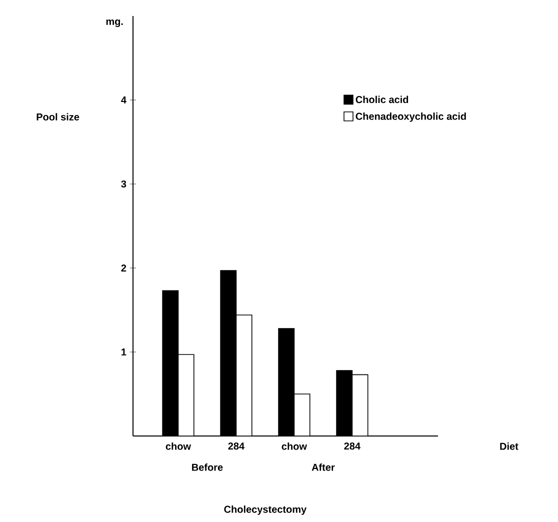  What do you see at coordinates (265, 510) in the screenshot?
I see `text: Cholecystectomy` at bounding box center [265, 510].